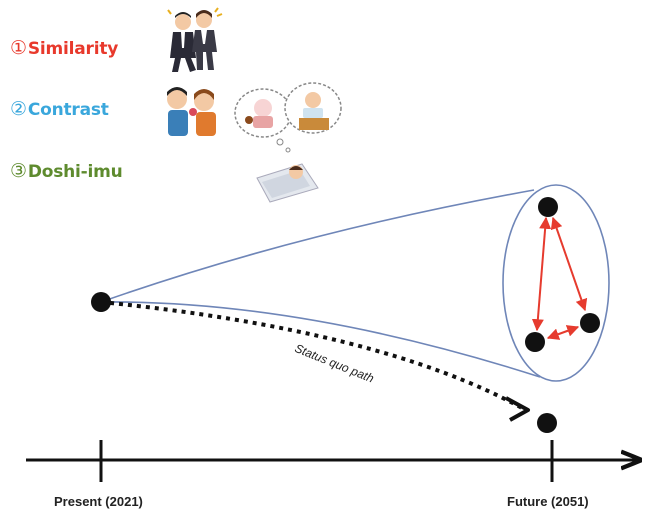  Describe the element at coordinates (98, 501) in the screenshot. I see `present-label: Present (2021)` at that location.